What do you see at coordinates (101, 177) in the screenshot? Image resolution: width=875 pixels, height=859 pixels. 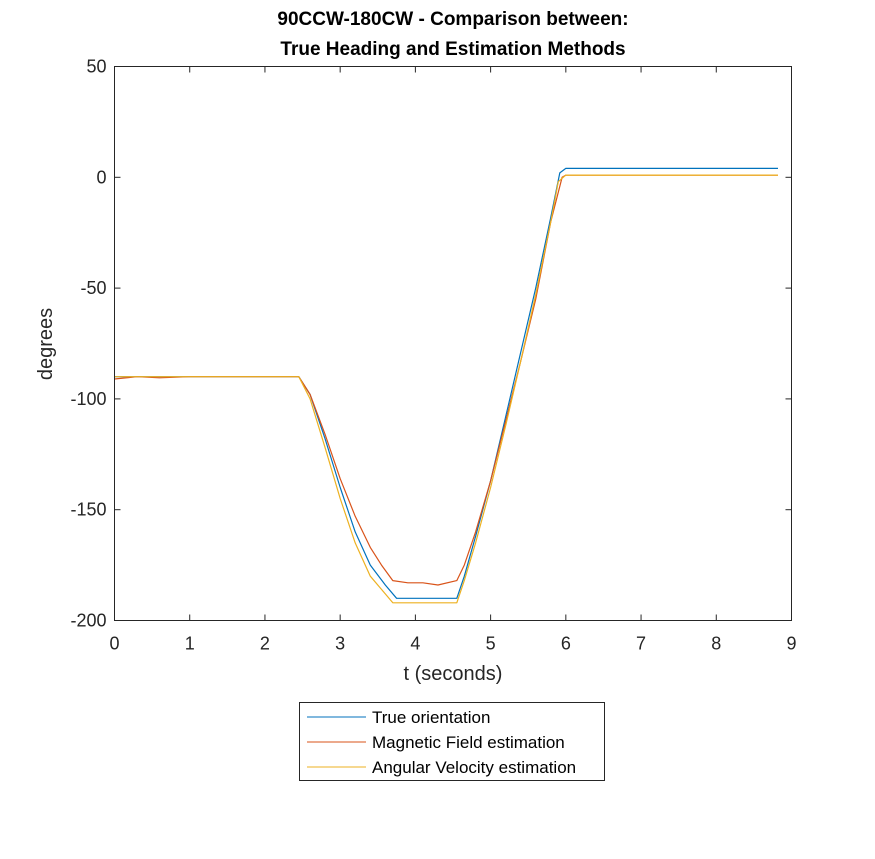 I see `y-tick-label: 0` at bounding box center [101, 177].